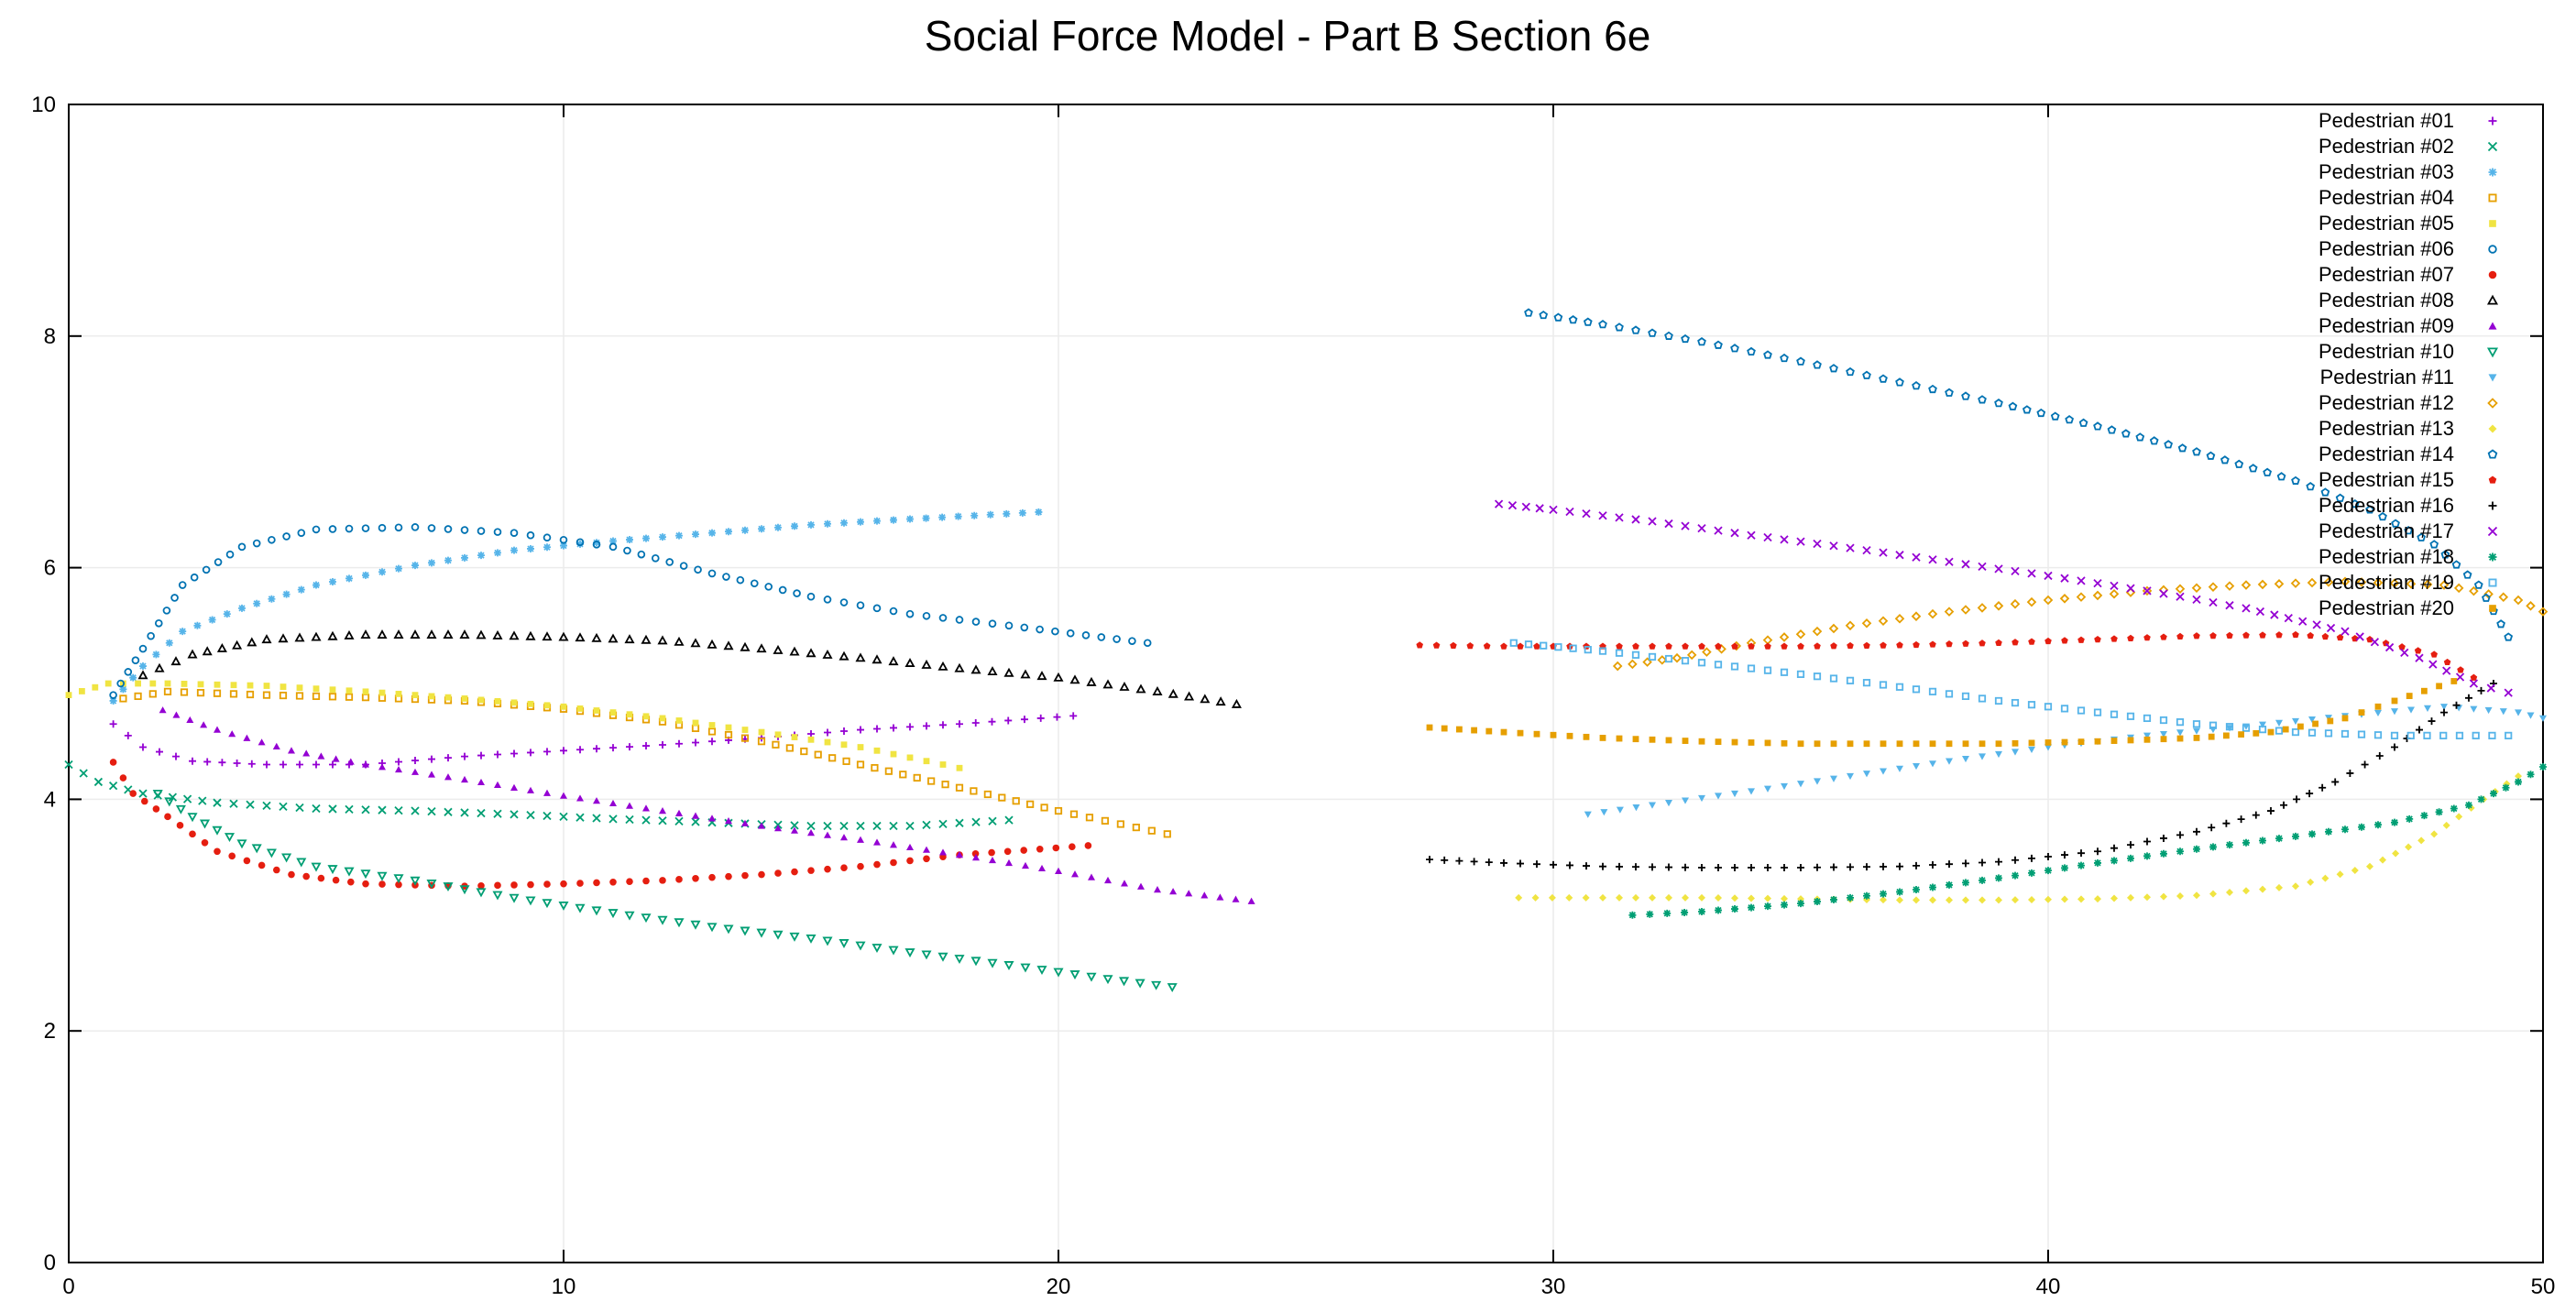 Image resolution: width=2576 pixels, height=1312 pixels. What do you see at coordinates (2048, 1287) in the screenshot?
I see `x-tick-label: 40` at bounding box center [2048, 1287].